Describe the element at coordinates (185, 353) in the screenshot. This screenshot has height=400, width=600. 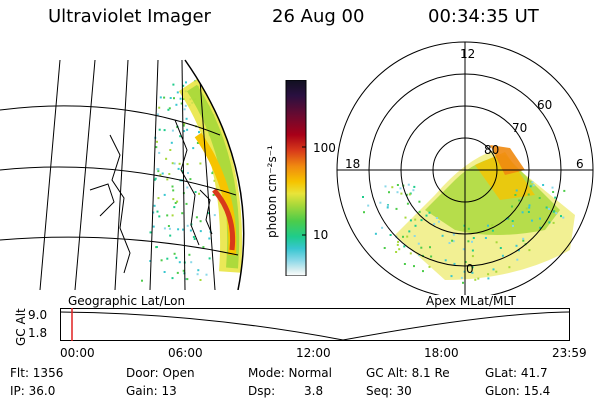
I see `timeline-xtick-0600: 06:00` at that location.